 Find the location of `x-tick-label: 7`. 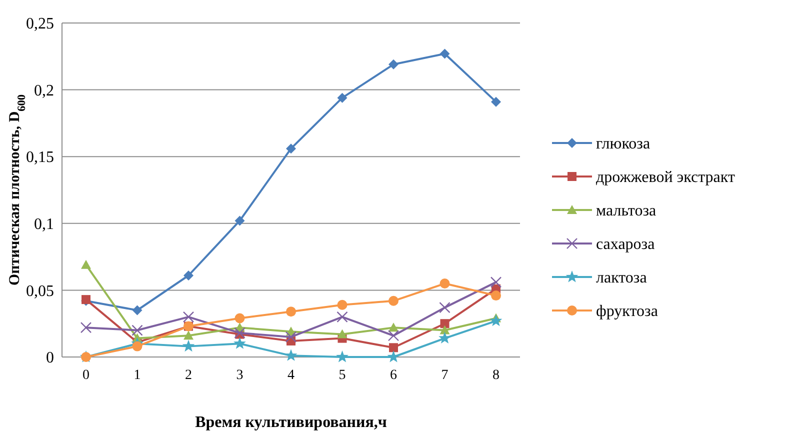

x-tick-label: 7 is located at coordinates (444, 375).